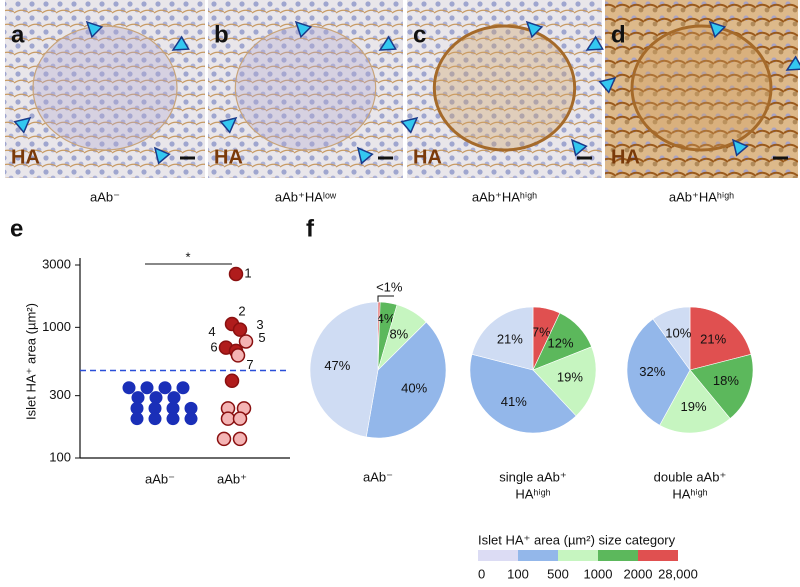  I want to click on slice-label: 4%, so click(386, 318).